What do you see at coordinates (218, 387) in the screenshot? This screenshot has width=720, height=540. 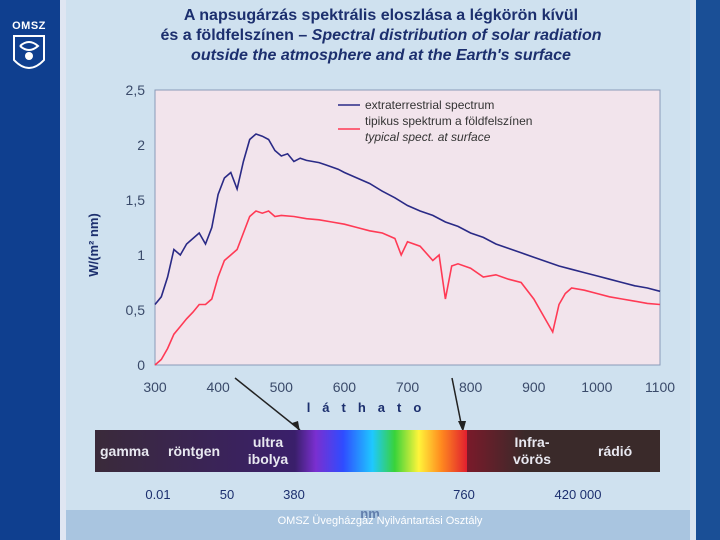 I see `x-tick-label: 400` at bounding box center [218, 387].